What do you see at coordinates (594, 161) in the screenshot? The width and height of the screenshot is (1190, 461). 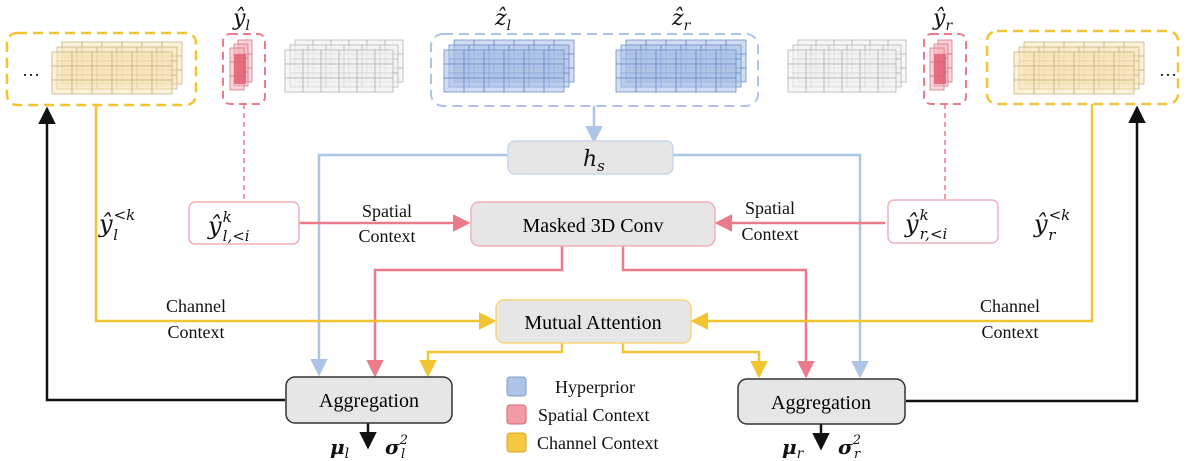 I see `svg-text: hs` at bounding box center [594, 161].